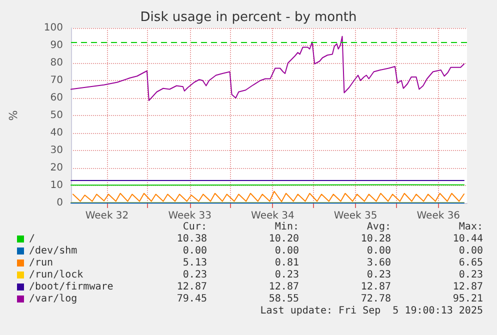 Image resolution: width=497 pixels, height=335 pixels. Describe the element at coordinates (107, 216) in the screenshot. I see `x-tick-label: Week 32` at that location.